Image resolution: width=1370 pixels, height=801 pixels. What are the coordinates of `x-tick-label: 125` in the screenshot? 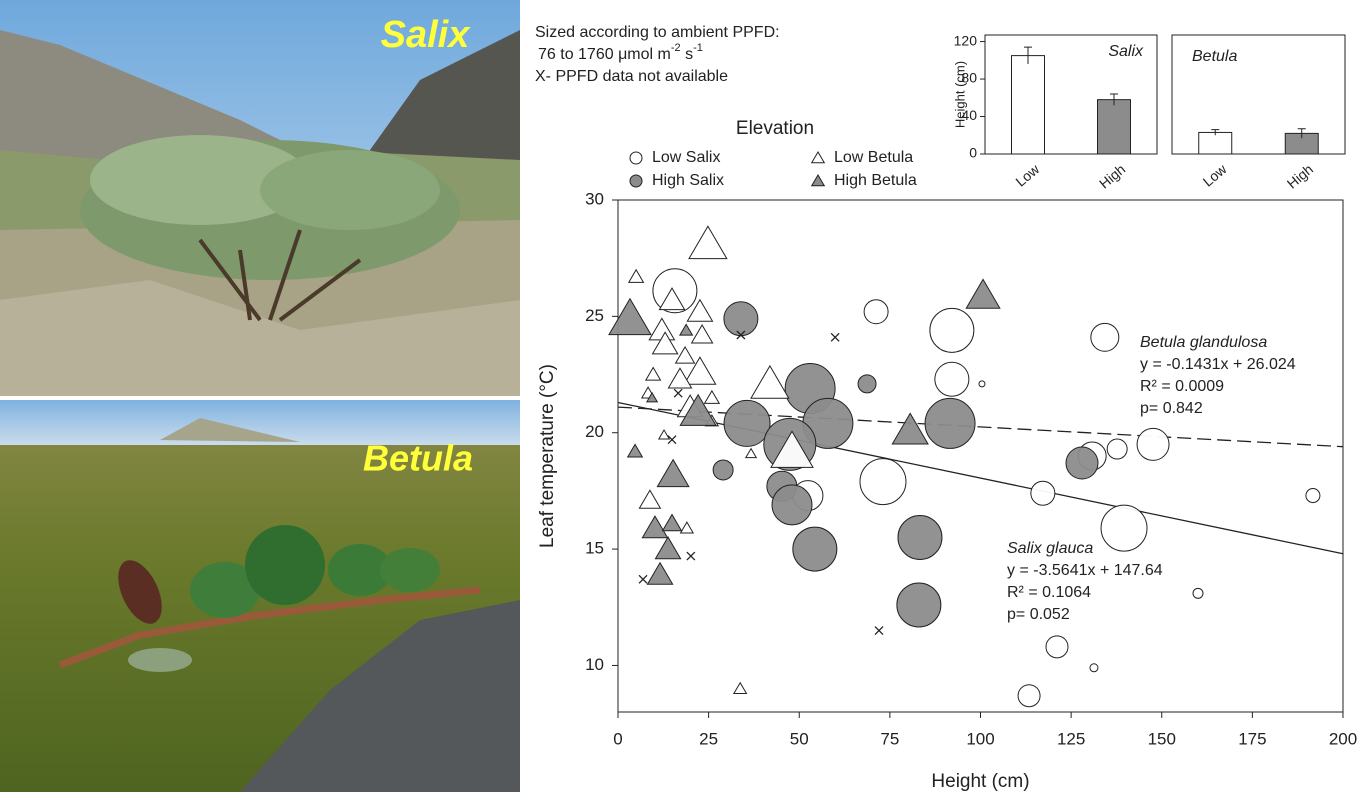 It's located at (1071, 738).